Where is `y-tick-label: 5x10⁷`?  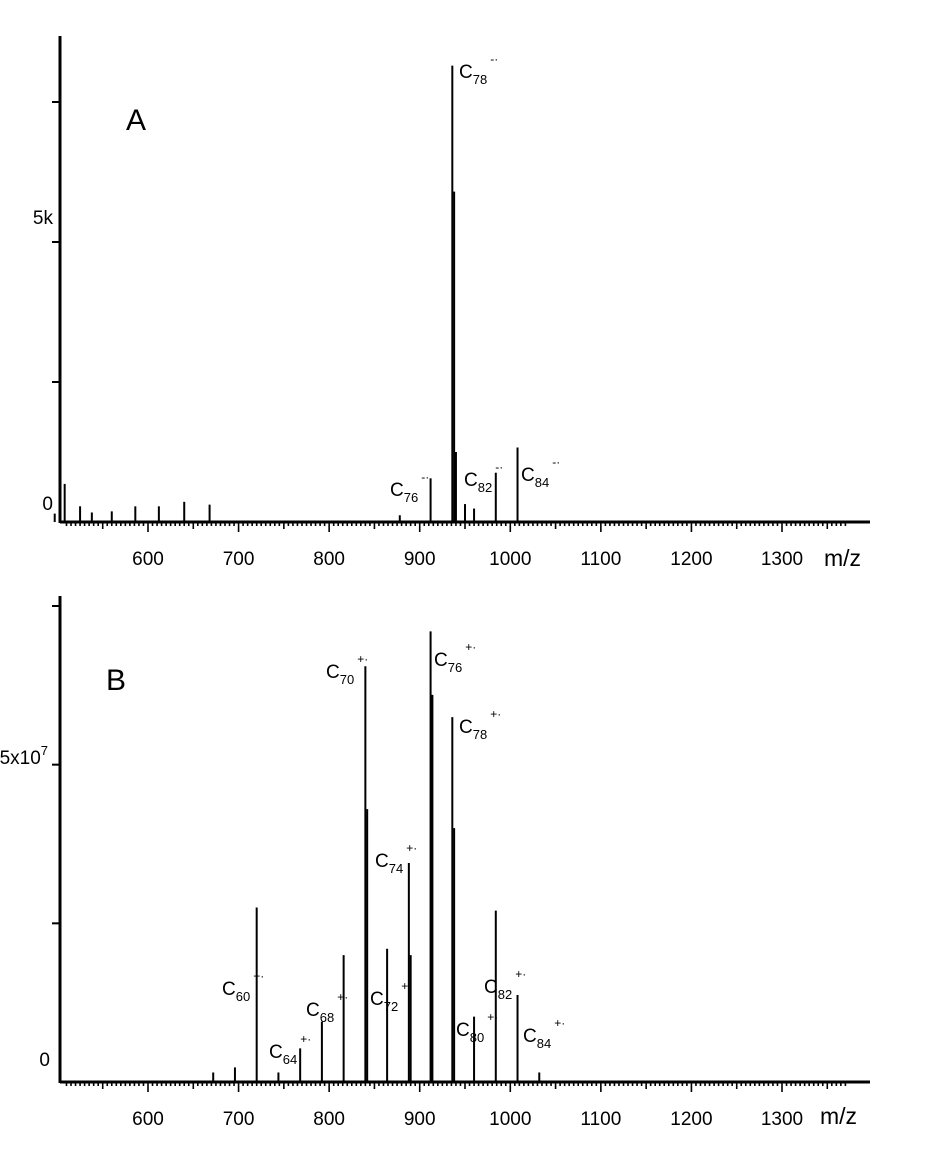
y-tick-label: 5x10⁷ is located at coordinates (24, 756).